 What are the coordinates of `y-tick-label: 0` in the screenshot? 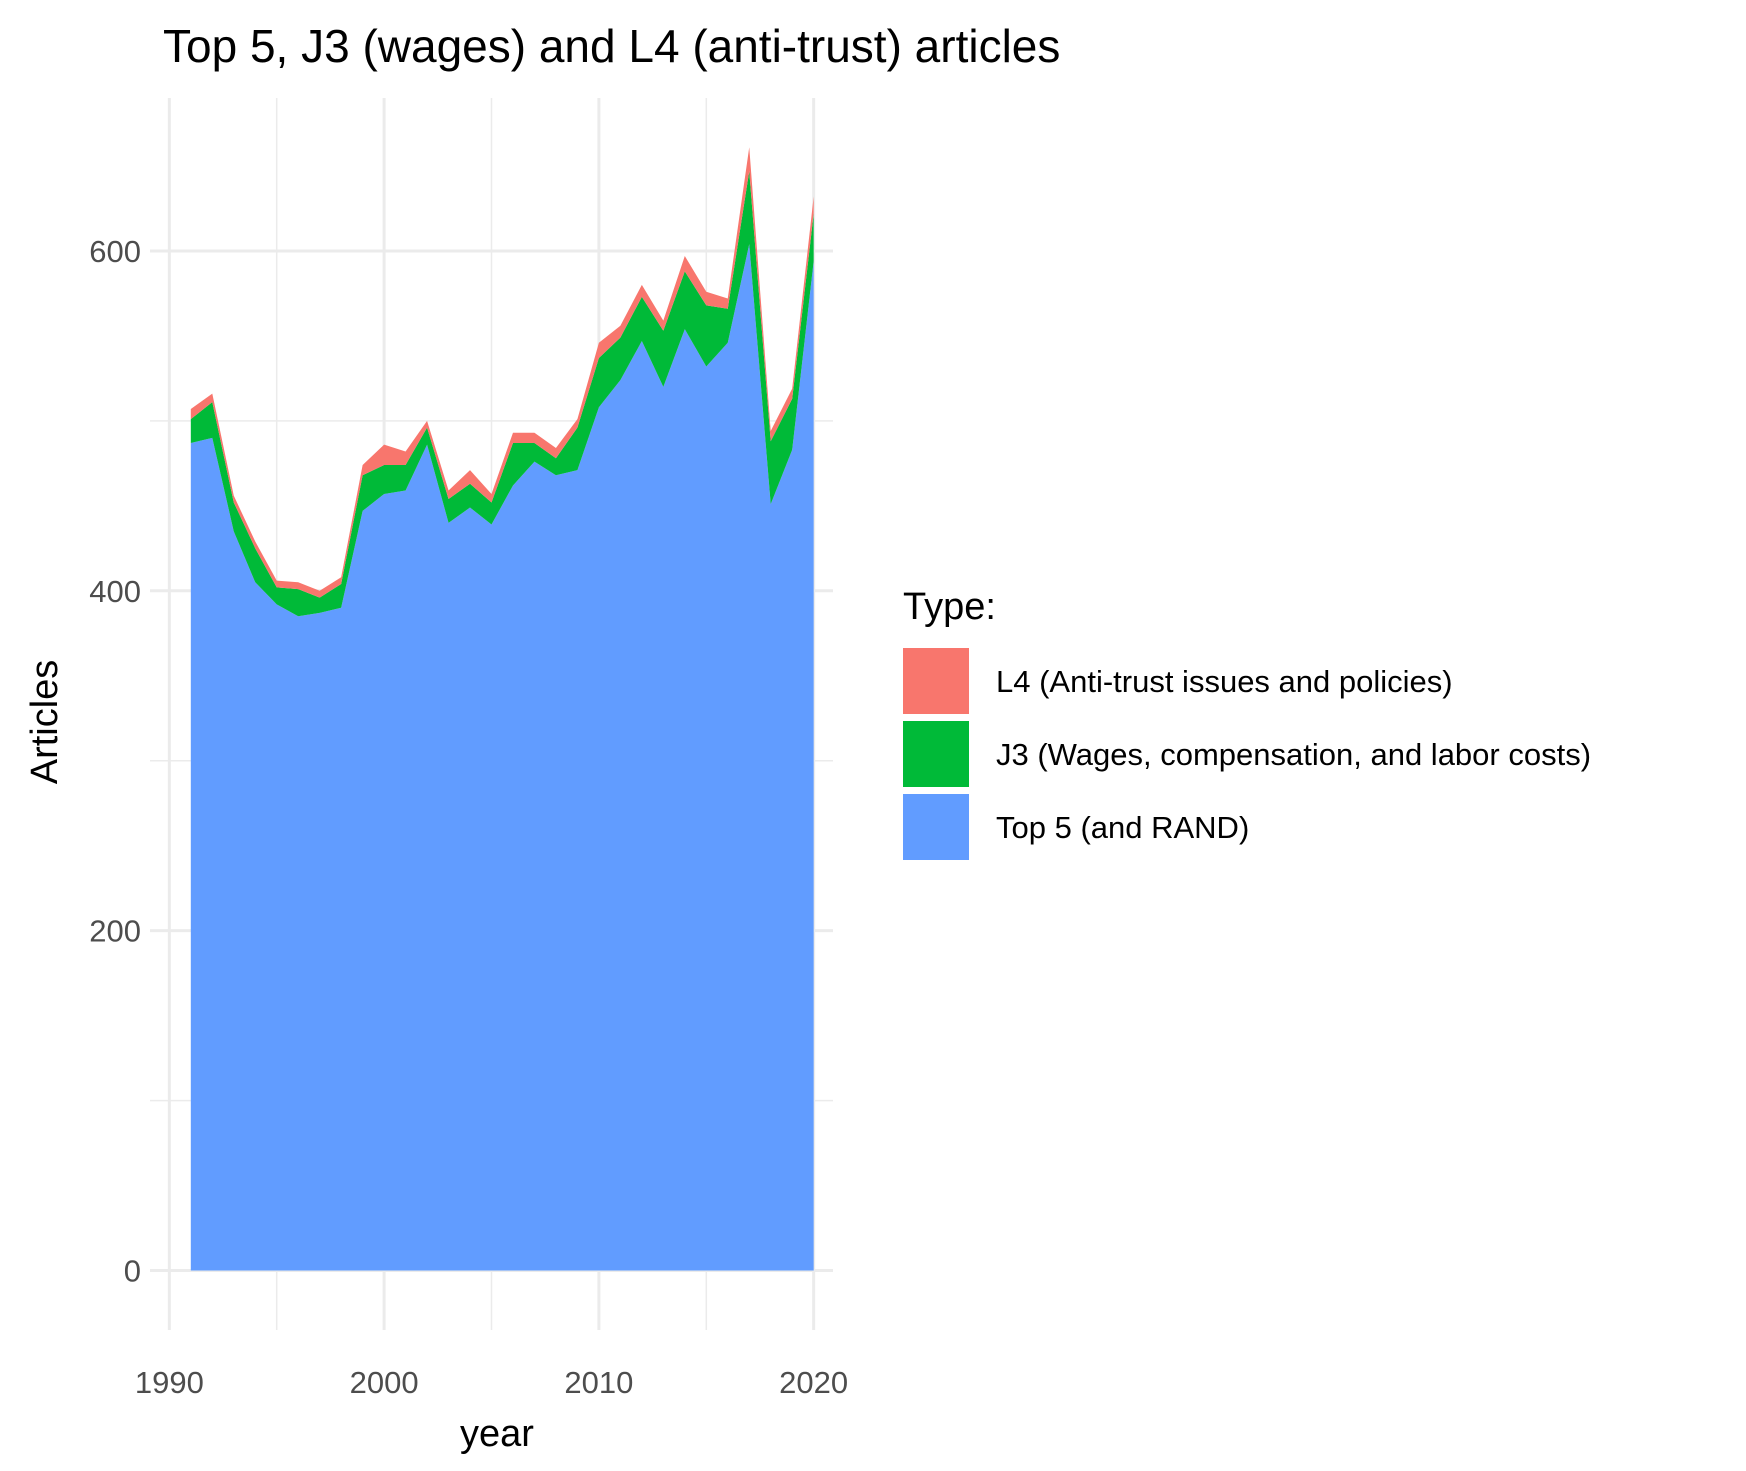 It's located at (132, 1271).